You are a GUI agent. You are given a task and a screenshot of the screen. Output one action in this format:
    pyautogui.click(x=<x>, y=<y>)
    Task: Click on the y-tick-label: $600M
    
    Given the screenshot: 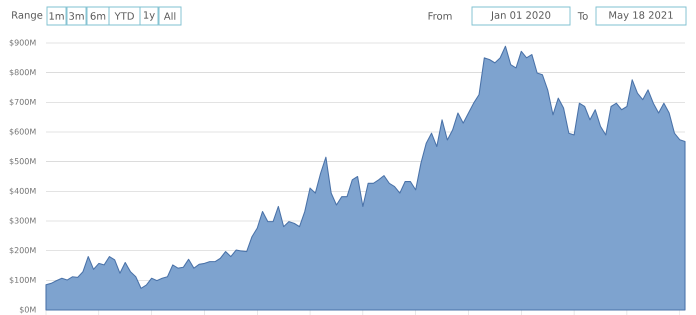 What is the action you would take?
    pyautogui.click(x=23, y=132)
    